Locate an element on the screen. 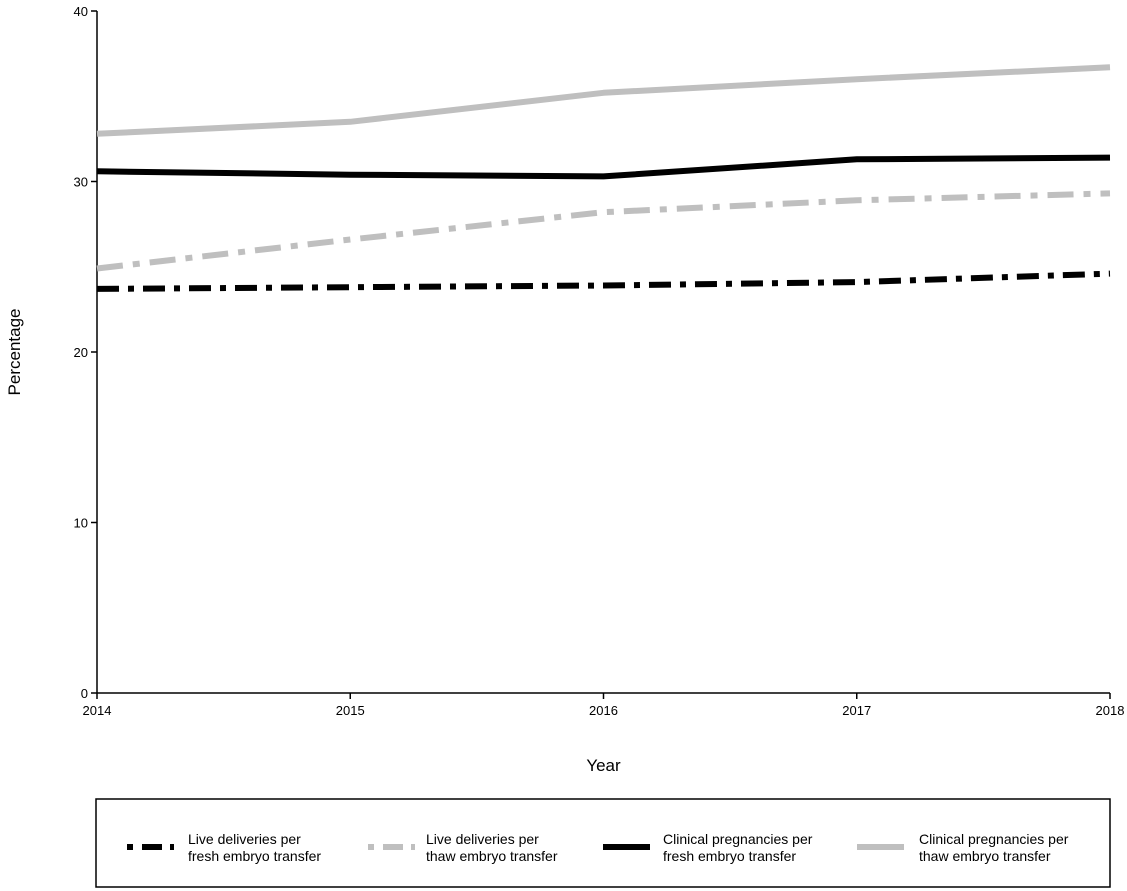 The image size is (1127, 891). y-tick-label: 10 is located at coordinates (81, 523).